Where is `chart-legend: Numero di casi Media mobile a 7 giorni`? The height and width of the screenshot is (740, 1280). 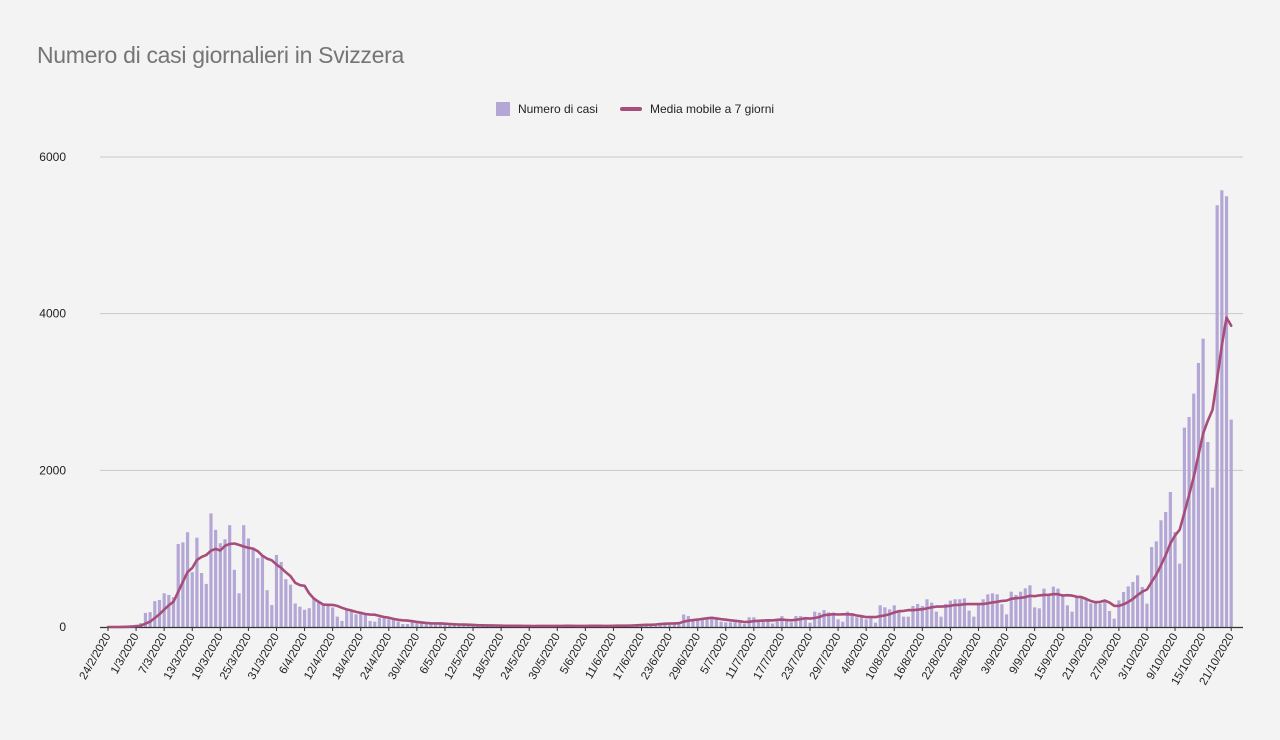
chart-legend: Numero di casi Media mobile a 7 giorni is located at coordinates (637, 109).